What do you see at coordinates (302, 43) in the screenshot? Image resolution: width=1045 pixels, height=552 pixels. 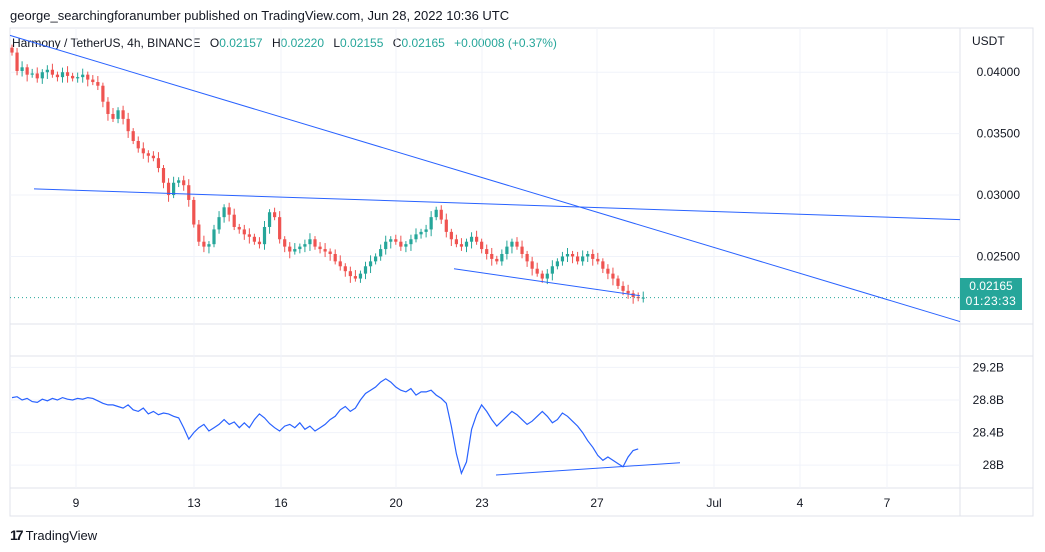 I see `high-value: 0.02220` at bounding box center [302, 43].